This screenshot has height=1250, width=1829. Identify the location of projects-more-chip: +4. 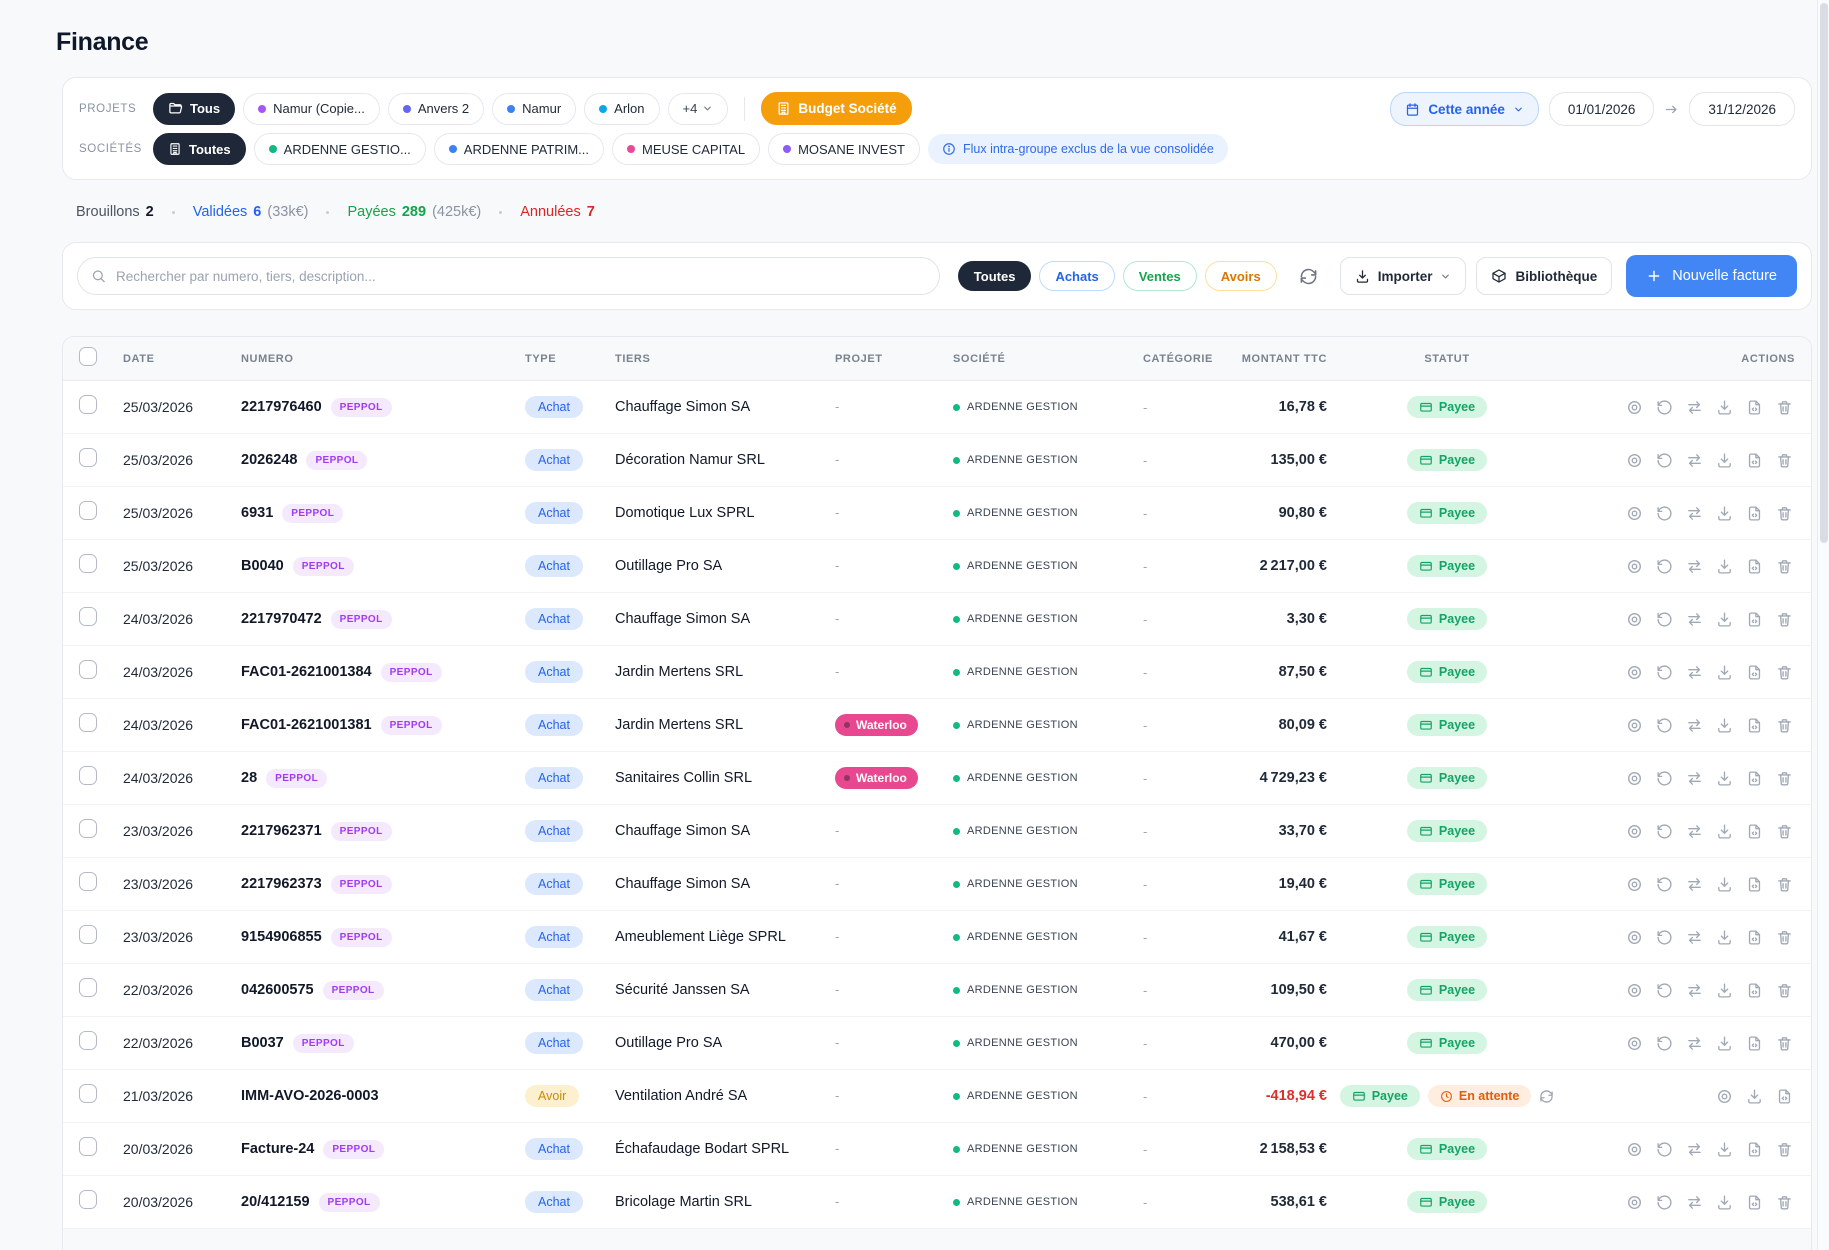
(698, 108).